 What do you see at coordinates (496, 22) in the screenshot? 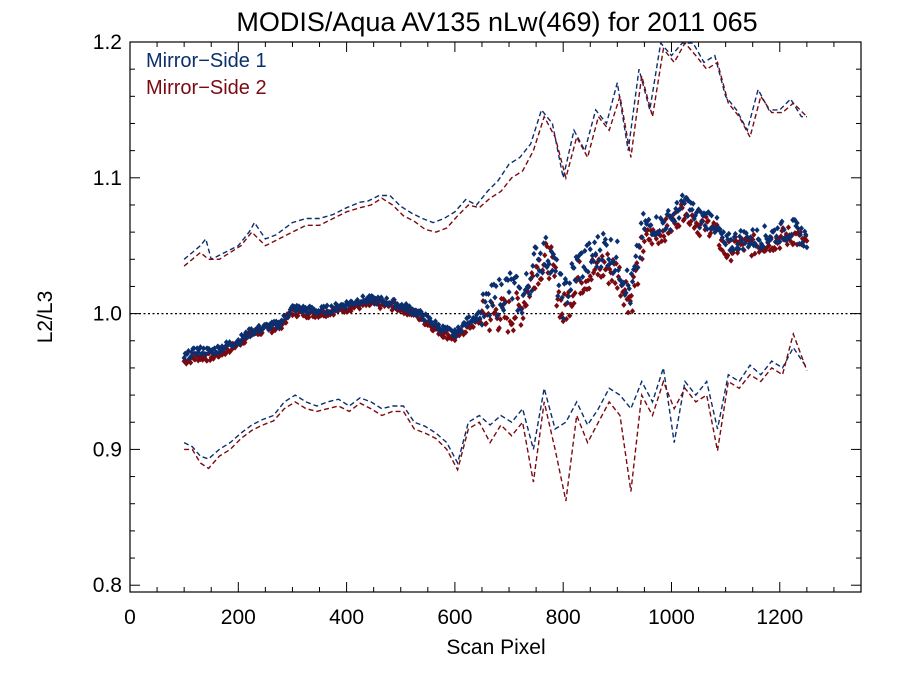
I see `chart-title: MODIS/Aqua AV135 nLw(469) for 2011 065` at bounding box center [496, 22].